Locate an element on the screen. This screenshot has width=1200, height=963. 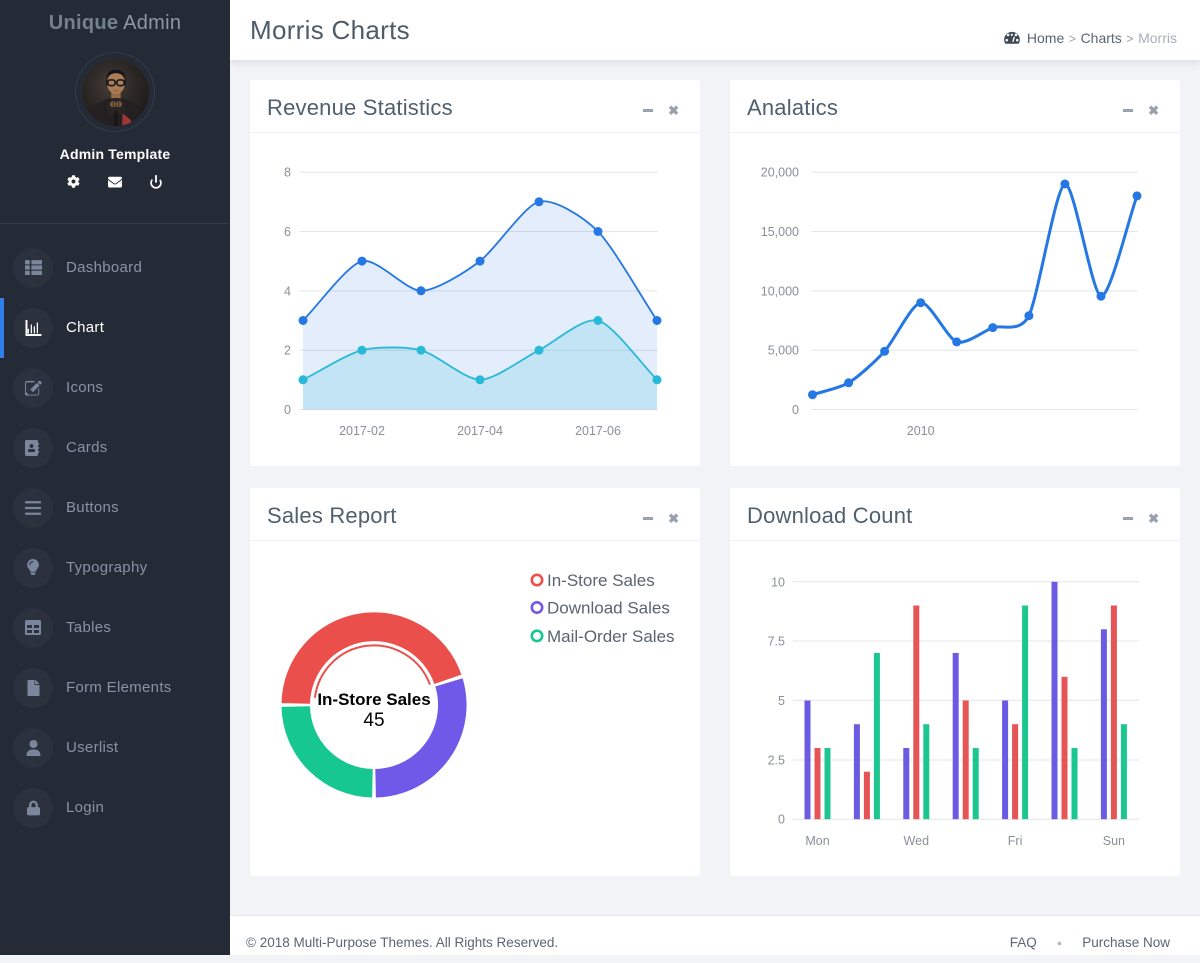
svg-text: Sun is located at coordinates (1114, 841).